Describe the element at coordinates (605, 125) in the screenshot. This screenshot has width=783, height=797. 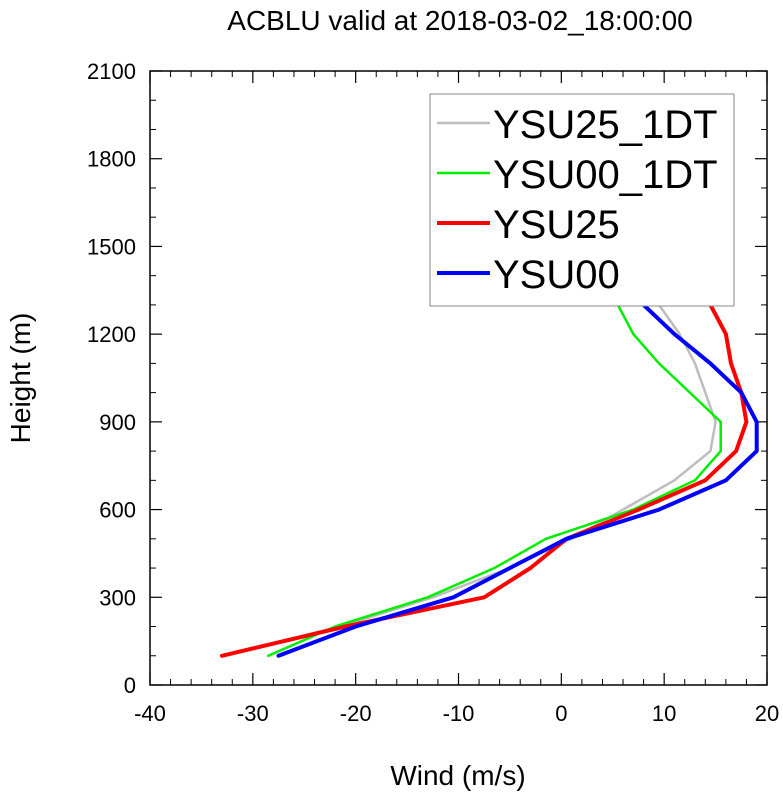
I see `legend-label-ysu25-1dt: YSU25_1DT` at that location.